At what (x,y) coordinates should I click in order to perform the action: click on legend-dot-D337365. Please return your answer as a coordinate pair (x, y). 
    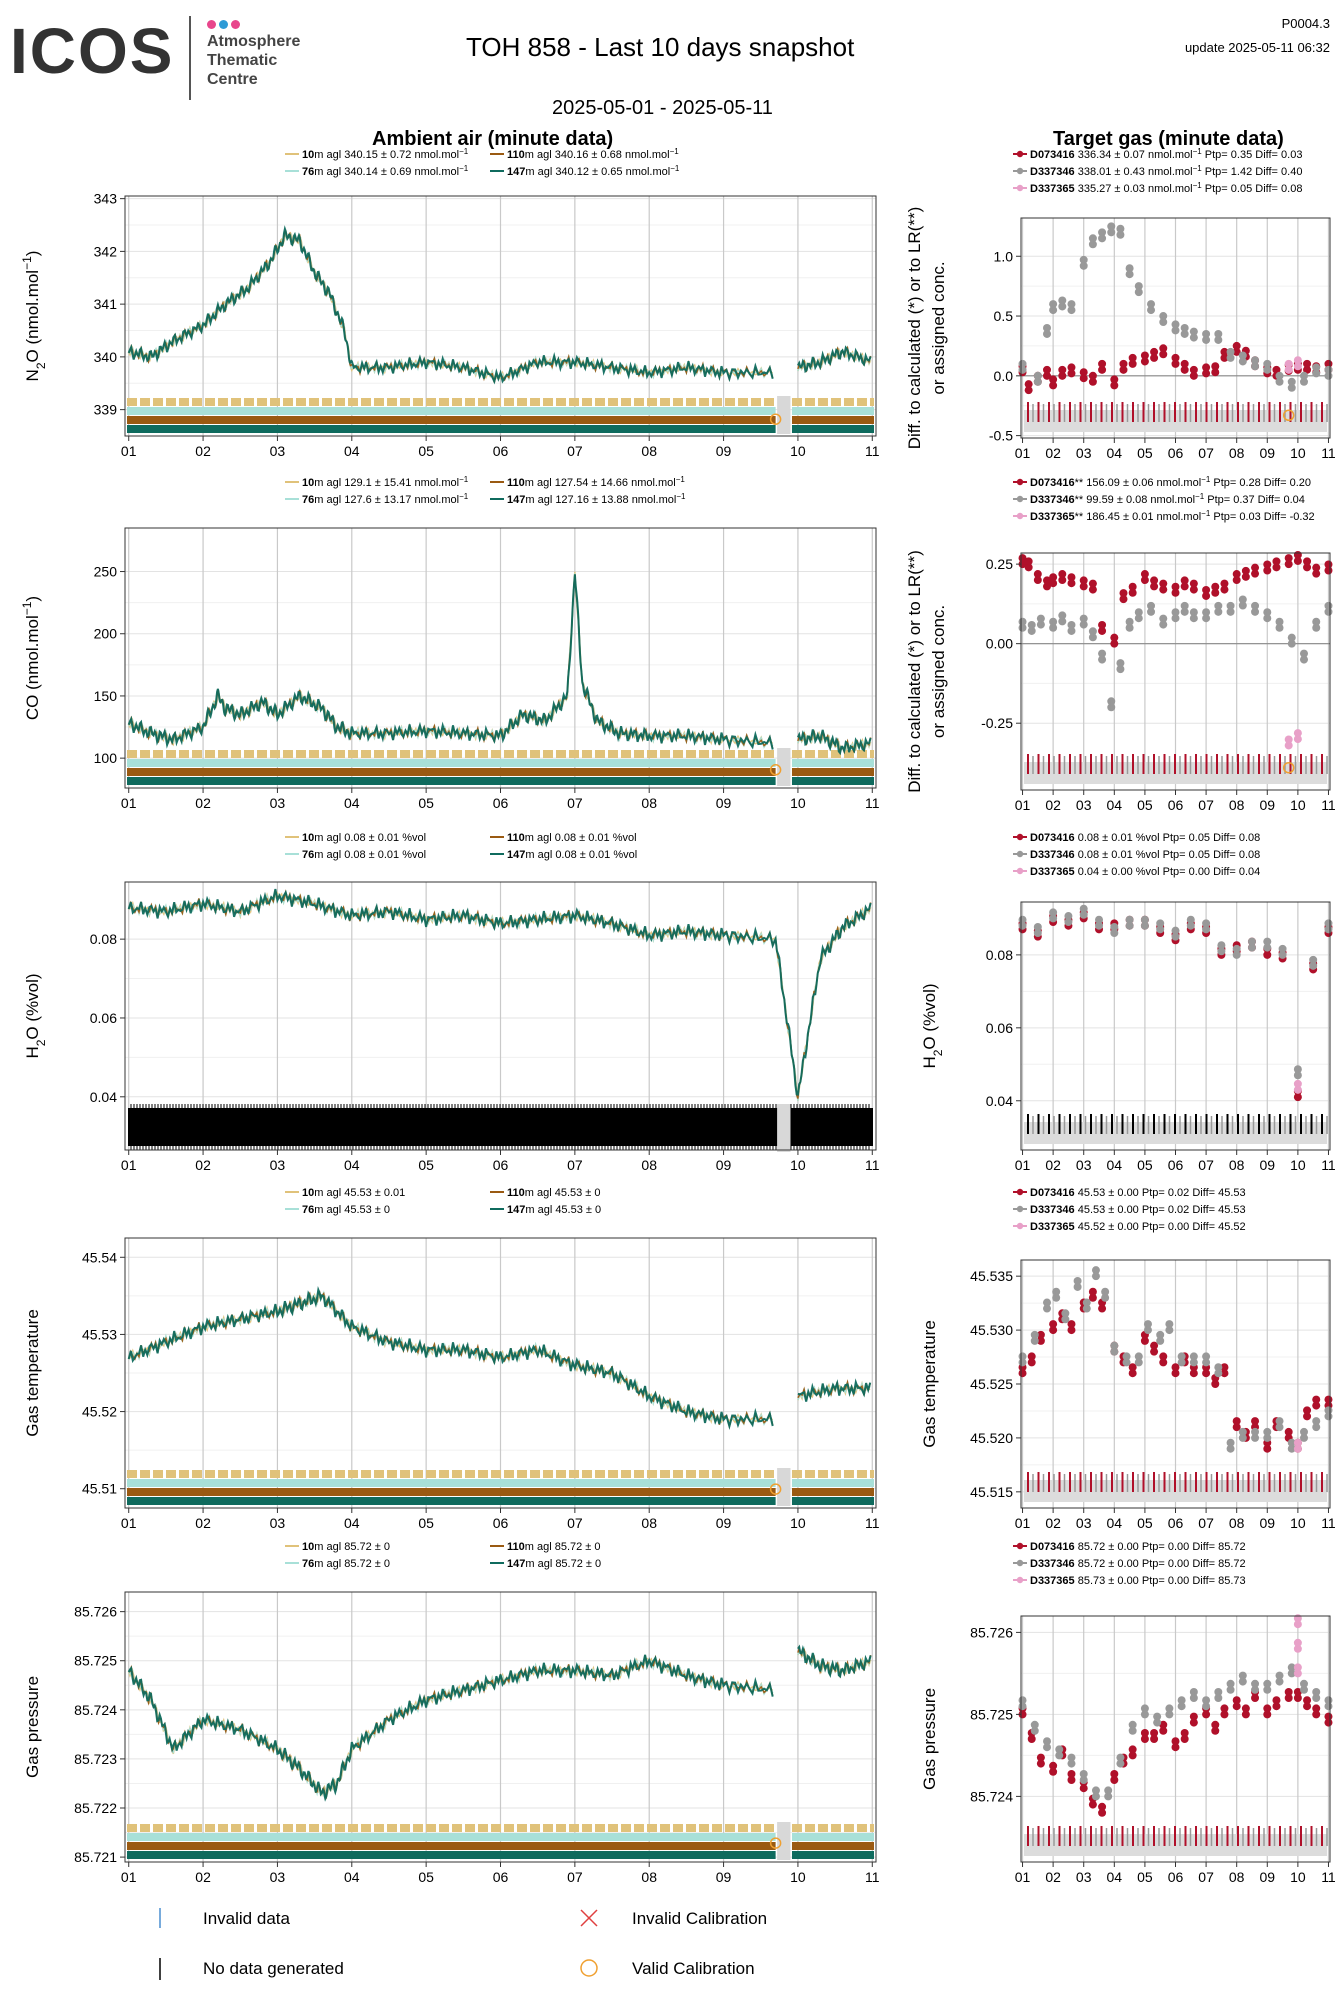
    Looking at the image, I should click on (1020, 871).